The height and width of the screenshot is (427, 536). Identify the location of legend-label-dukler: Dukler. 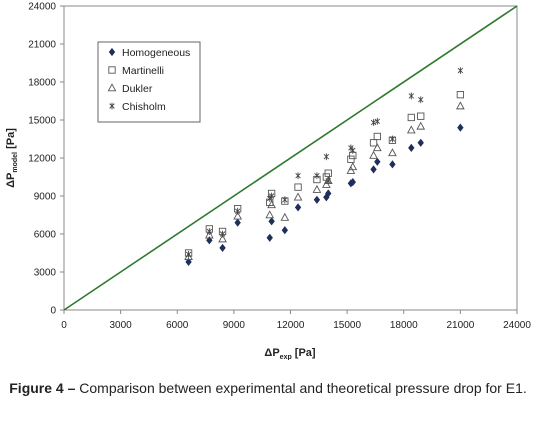
(137, 89).